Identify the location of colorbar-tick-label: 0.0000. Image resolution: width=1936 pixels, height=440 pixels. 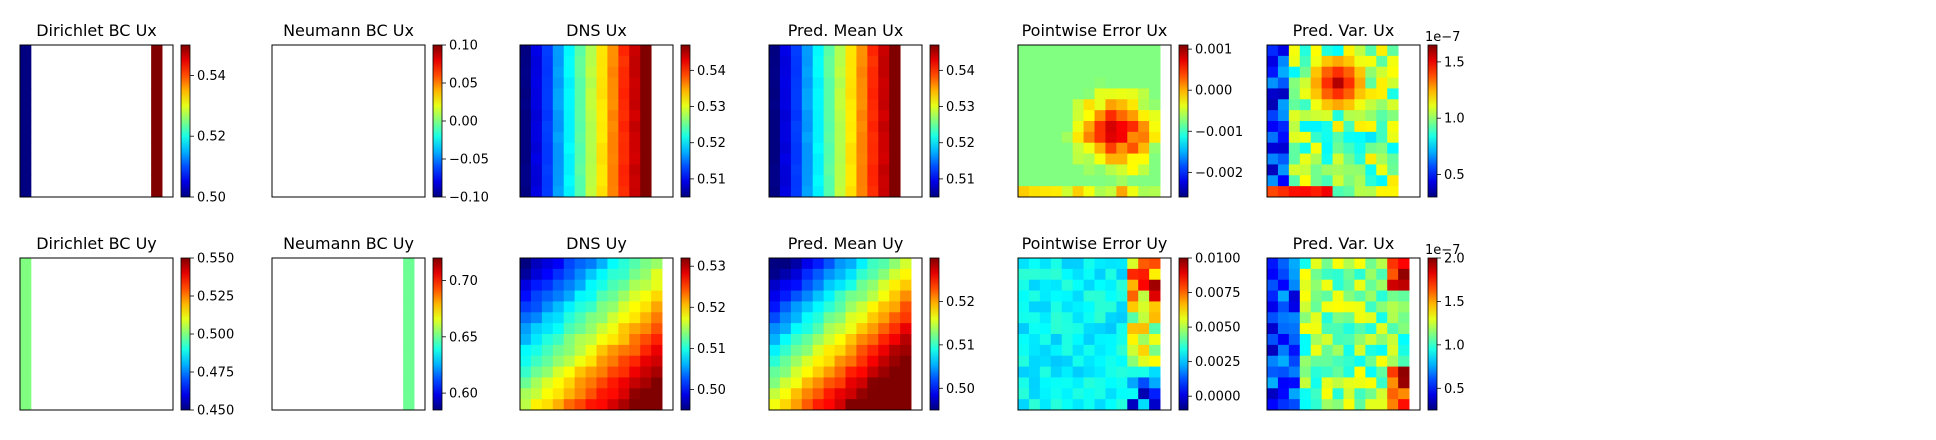
(1218, 397).